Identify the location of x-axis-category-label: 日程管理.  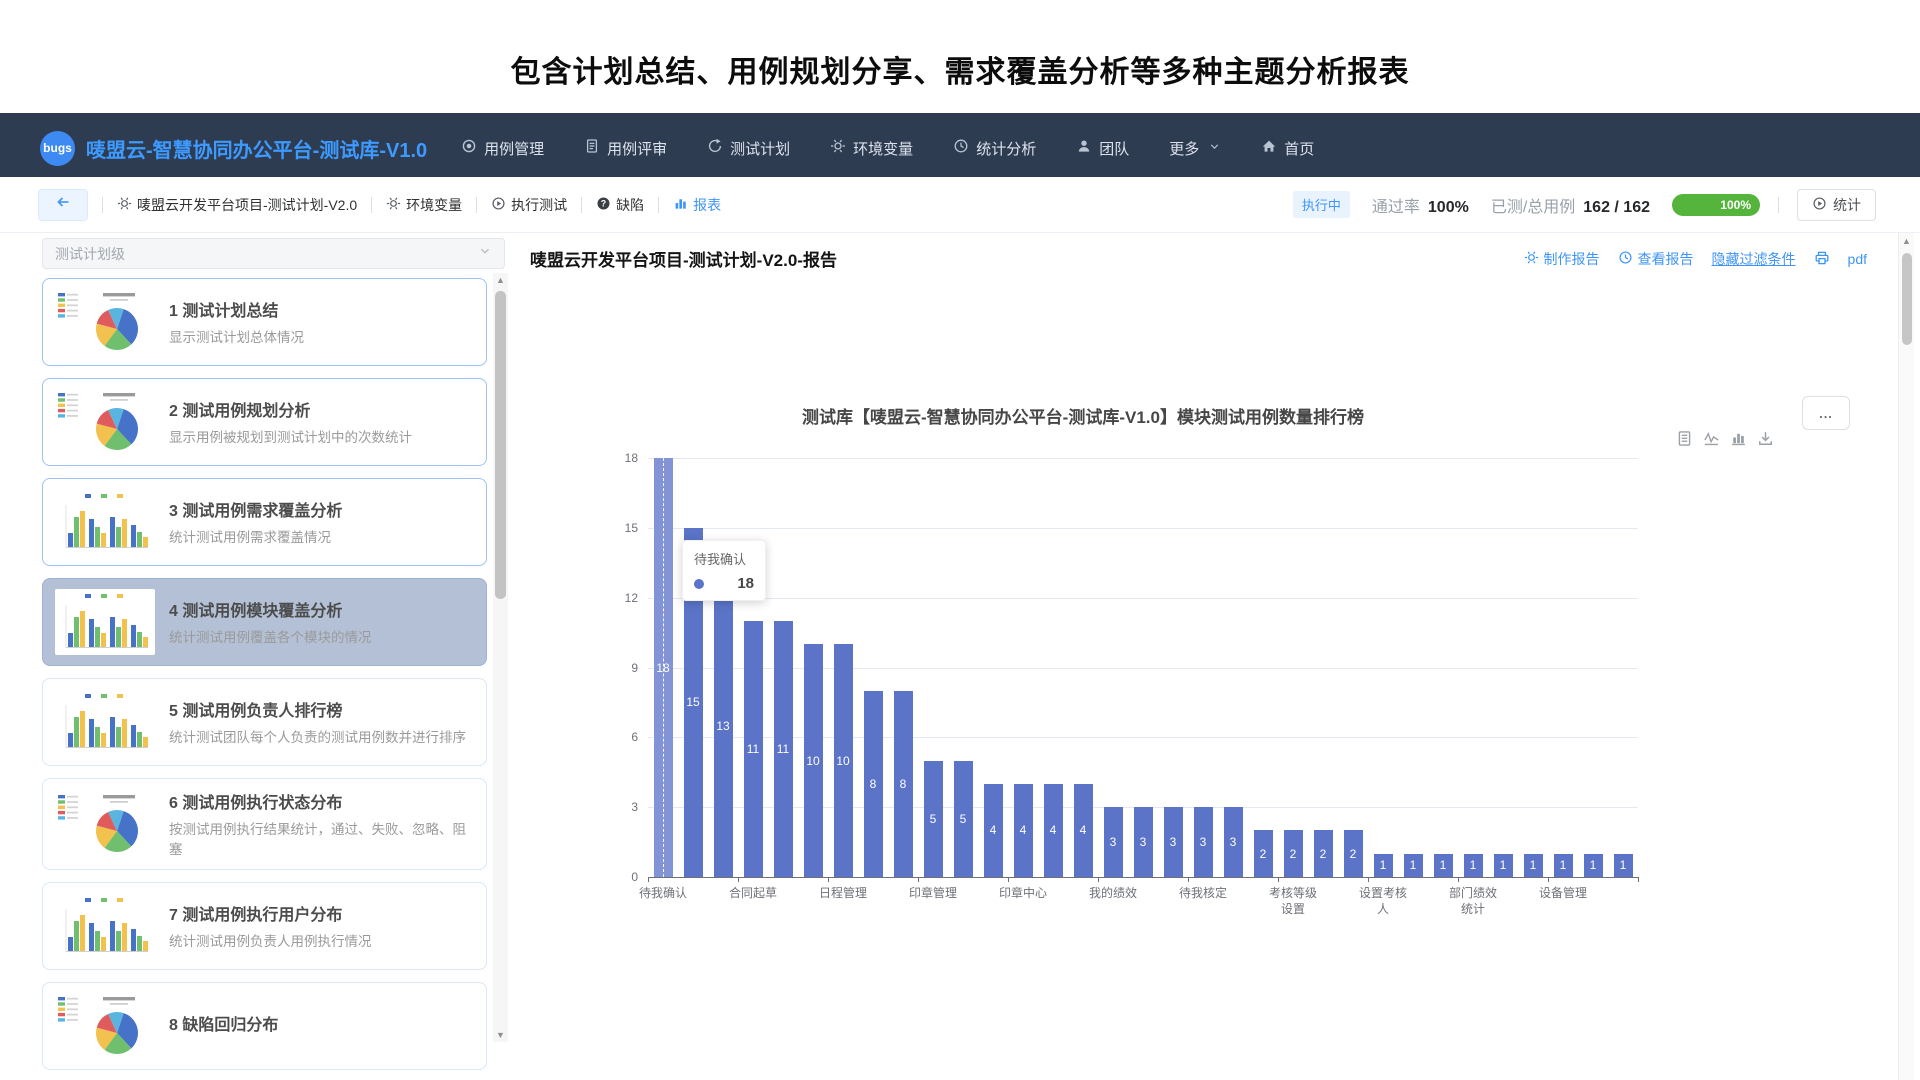
(842, 893).